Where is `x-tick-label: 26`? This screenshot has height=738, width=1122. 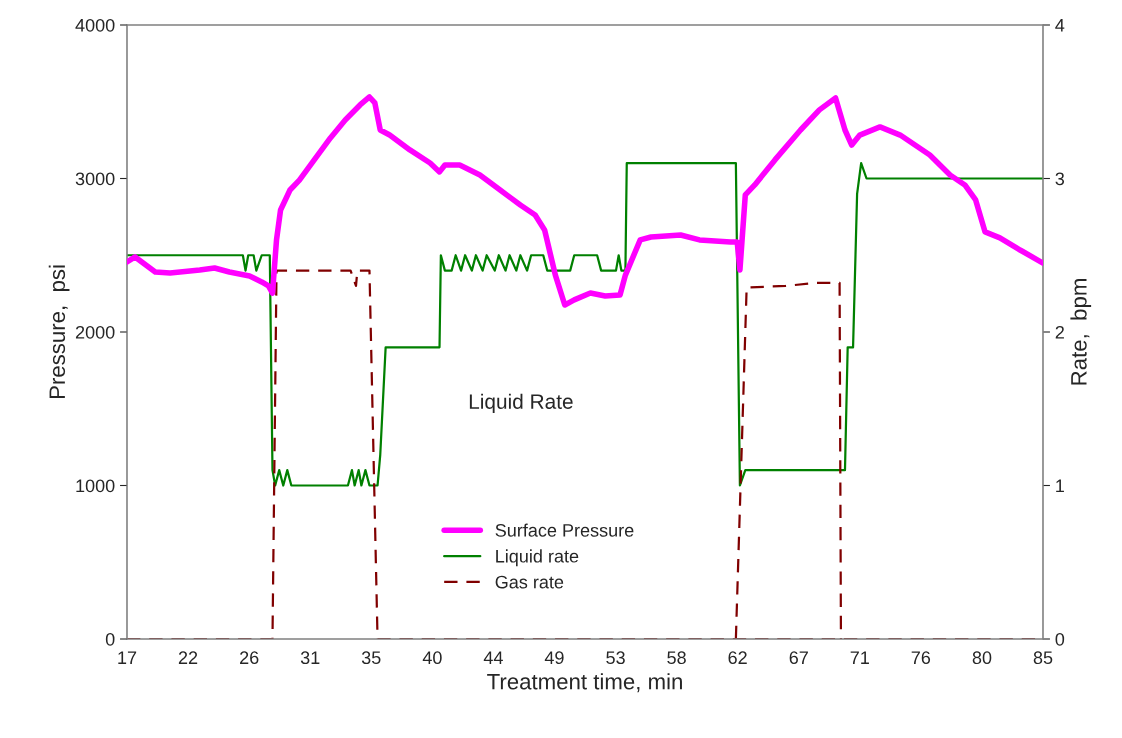 x-tick-label: 26 is located at coordinates (249, 658).